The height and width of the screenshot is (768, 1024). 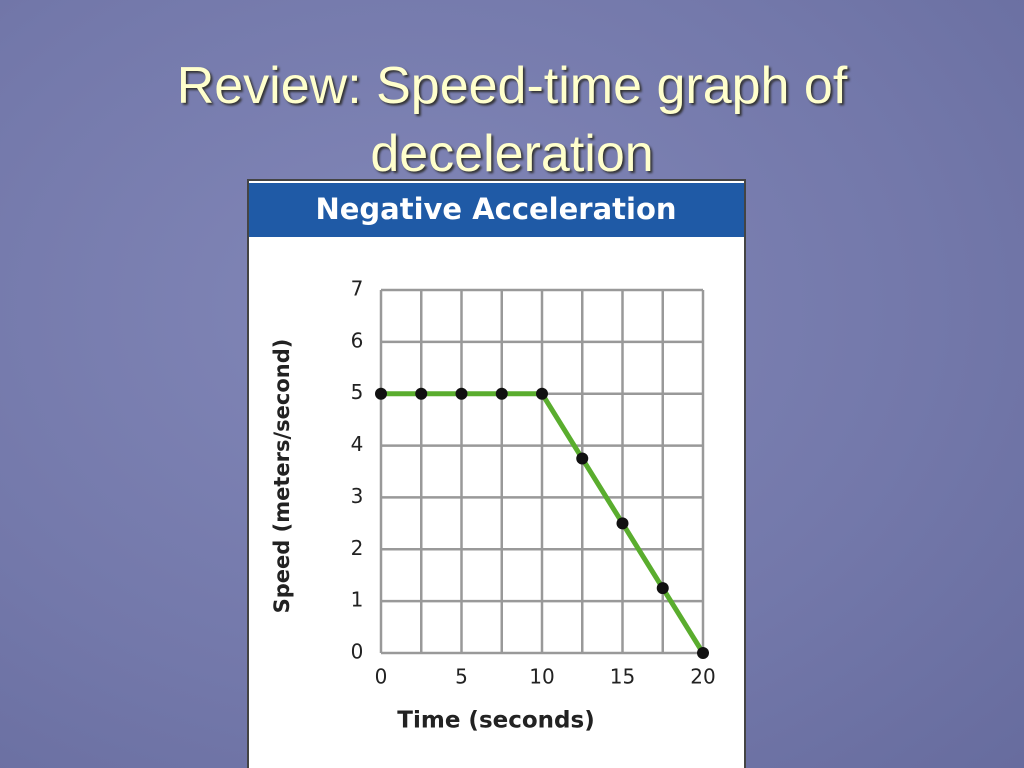 I want to click on x-tick-label: 20, so click(x=702, y=677).